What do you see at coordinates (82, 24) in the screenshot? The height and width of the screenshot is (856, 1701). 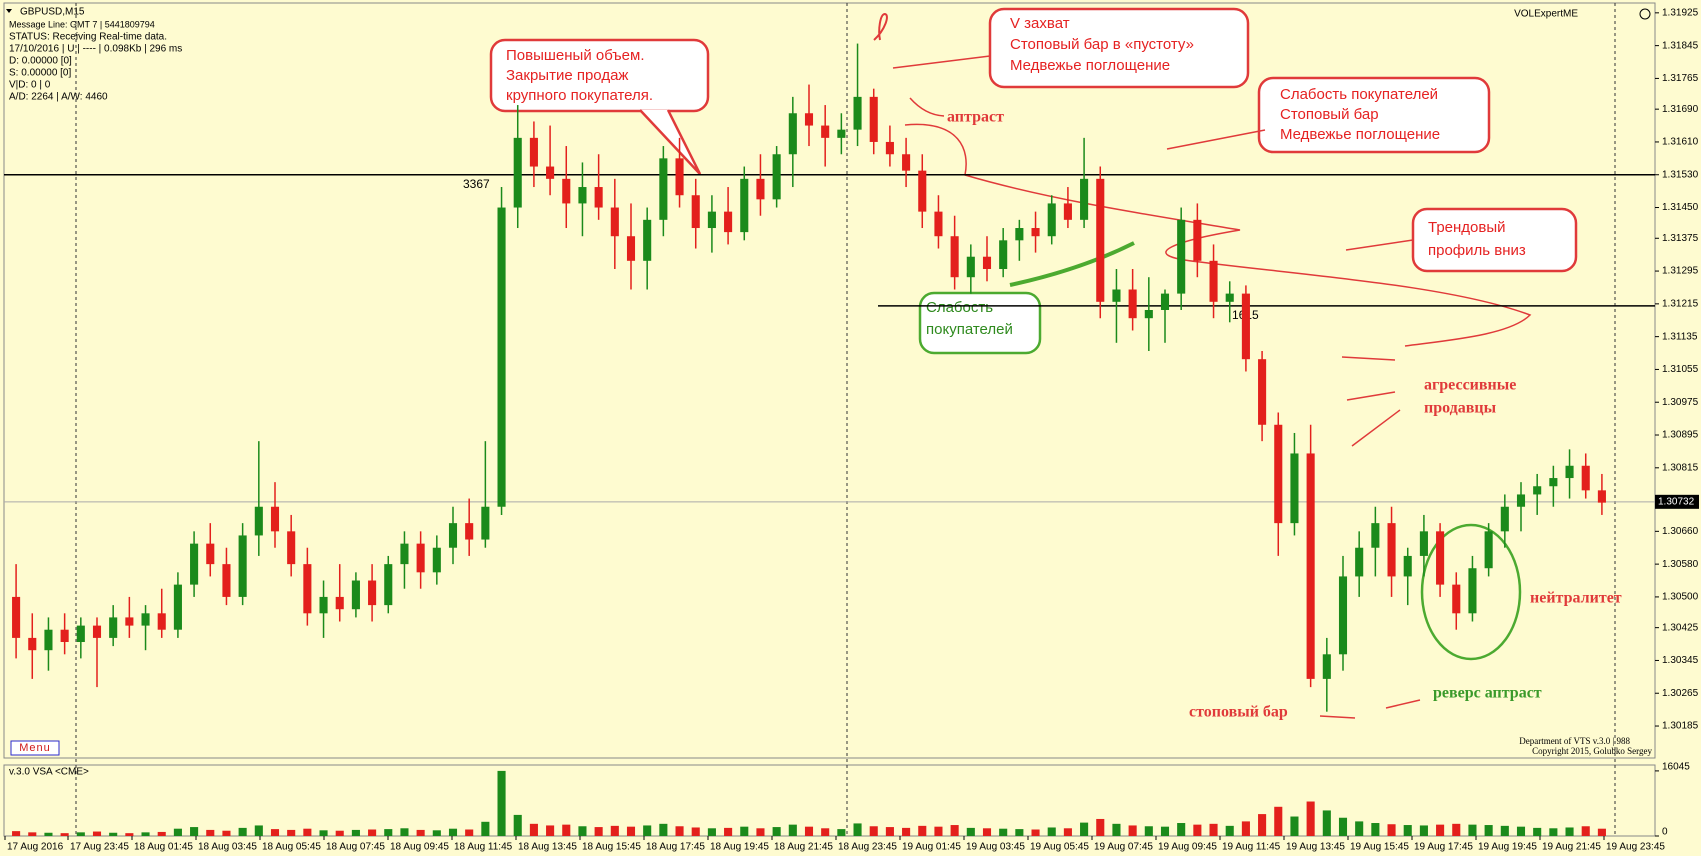 I see `info-line: Message Line: GMT 7 | 5441809794` at bounding box center [82, 24].